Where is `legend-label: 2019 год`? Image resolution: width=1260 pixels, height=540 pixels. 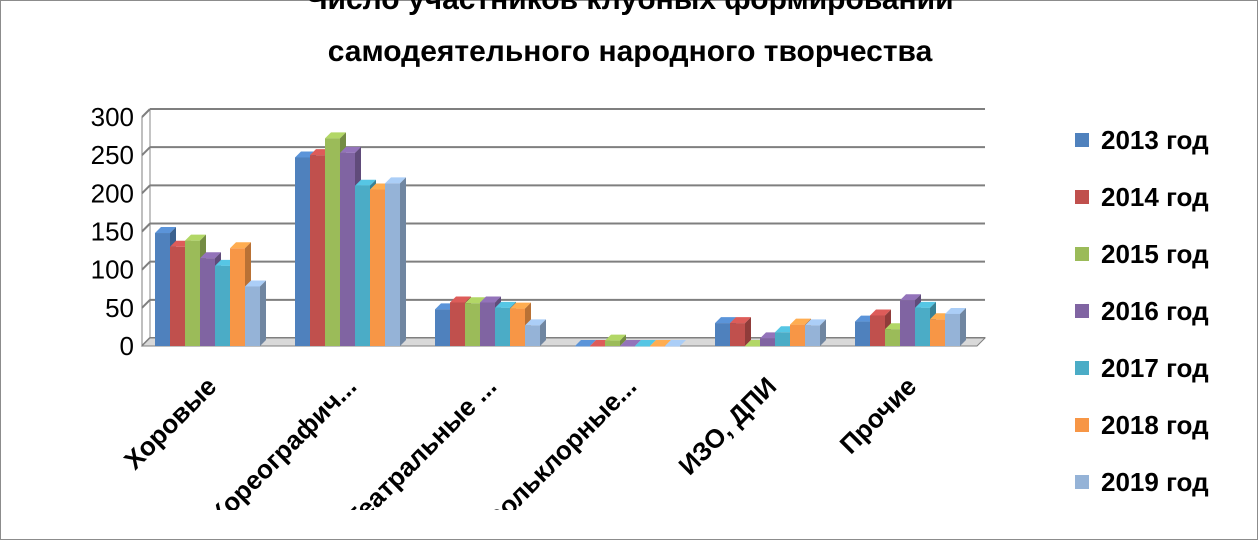 legend-label: 2019 год is located at coordinates (1155, 482).